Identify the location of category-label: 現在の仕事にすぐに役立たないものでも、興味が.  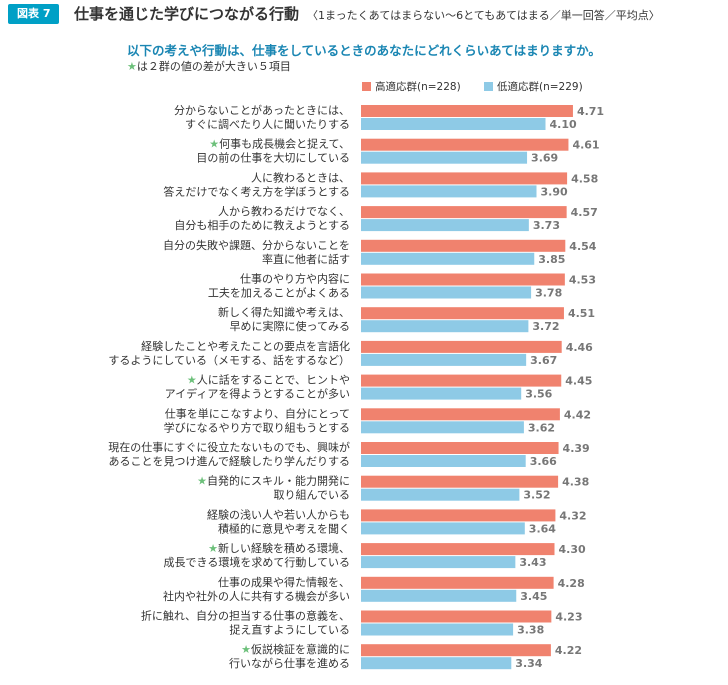
(229, 447).